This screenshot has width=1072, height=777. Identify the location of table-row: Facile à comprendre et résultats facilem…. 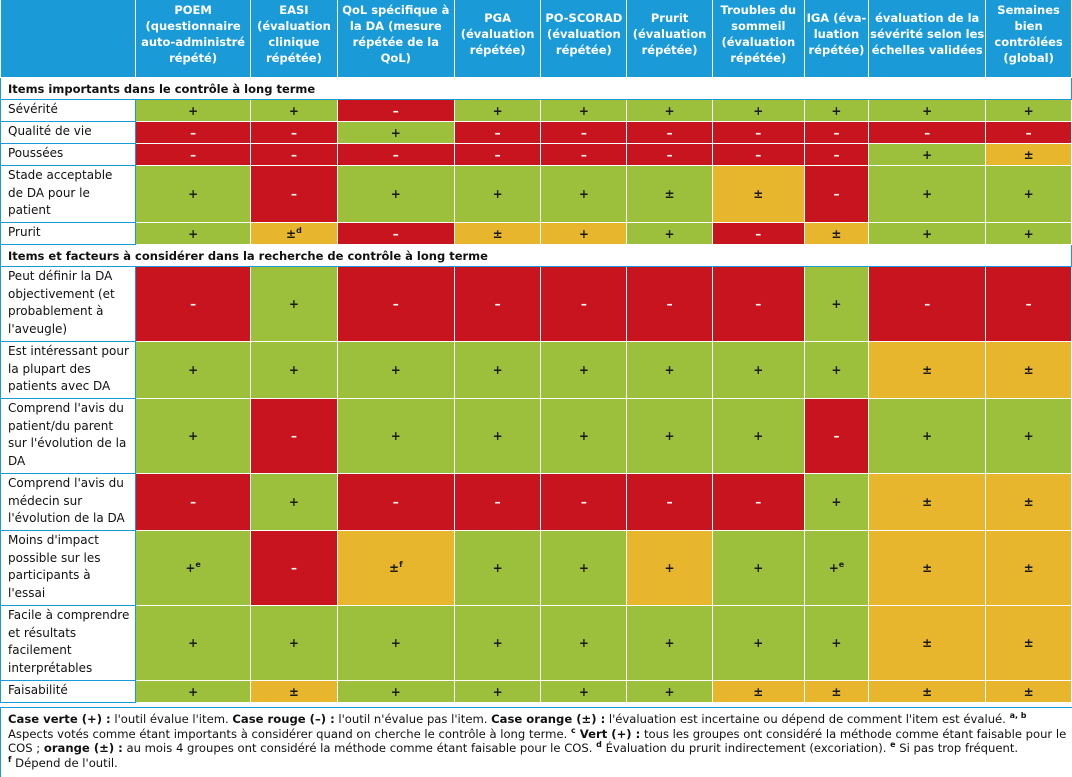
(536, 643).